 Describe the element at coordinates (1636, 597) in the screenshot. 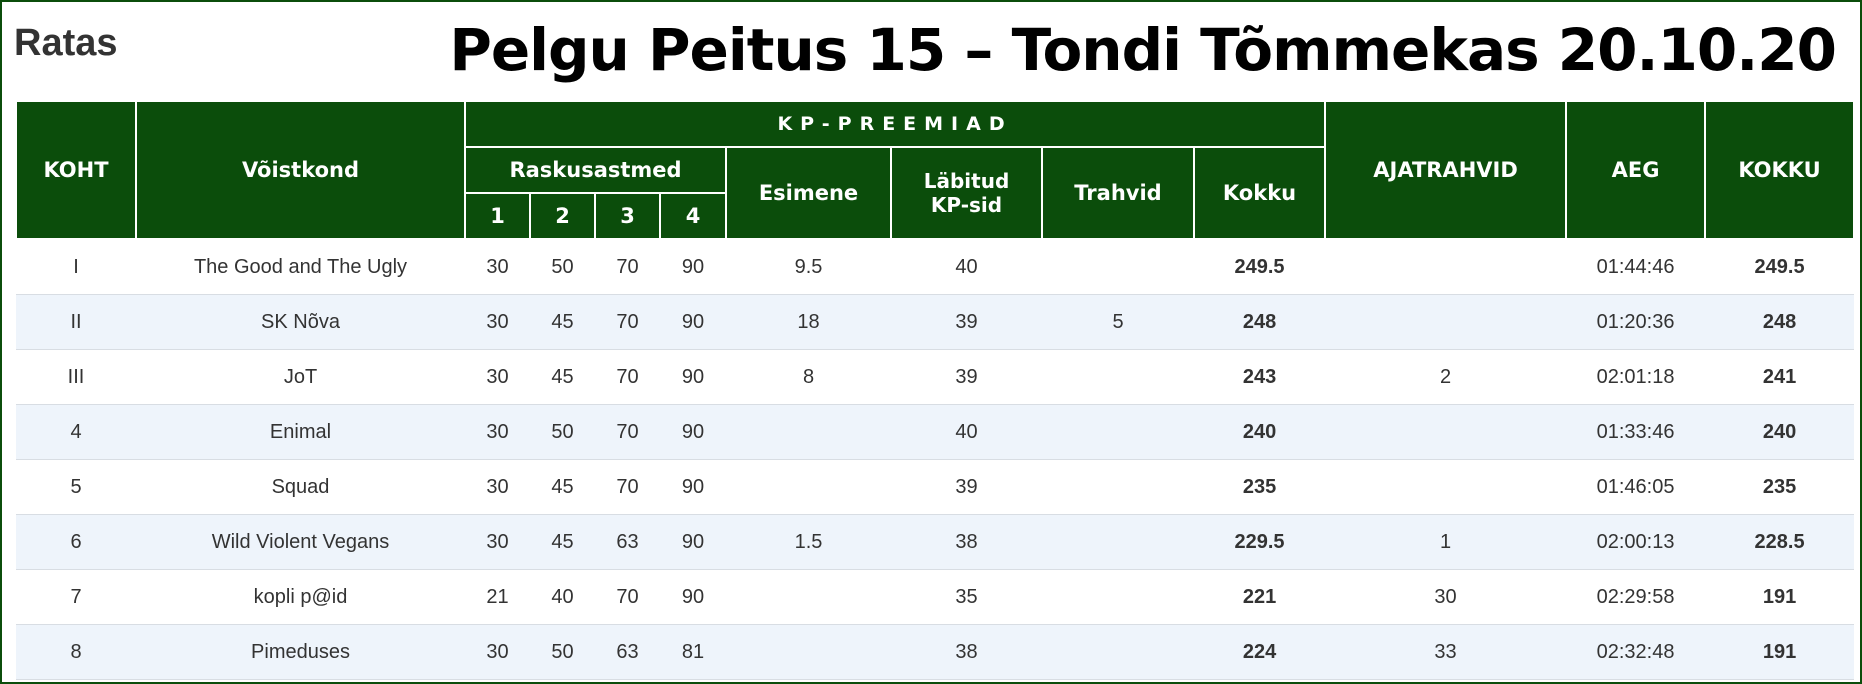

I see `cell-time: 02:29:58` at that location.